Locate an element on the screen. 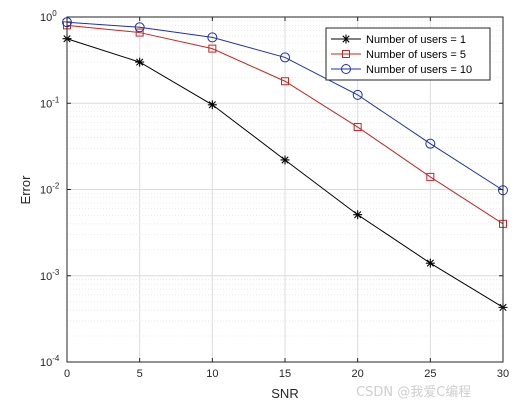  legend-label: Number of users = 1 is located at coordinates (416, 40).